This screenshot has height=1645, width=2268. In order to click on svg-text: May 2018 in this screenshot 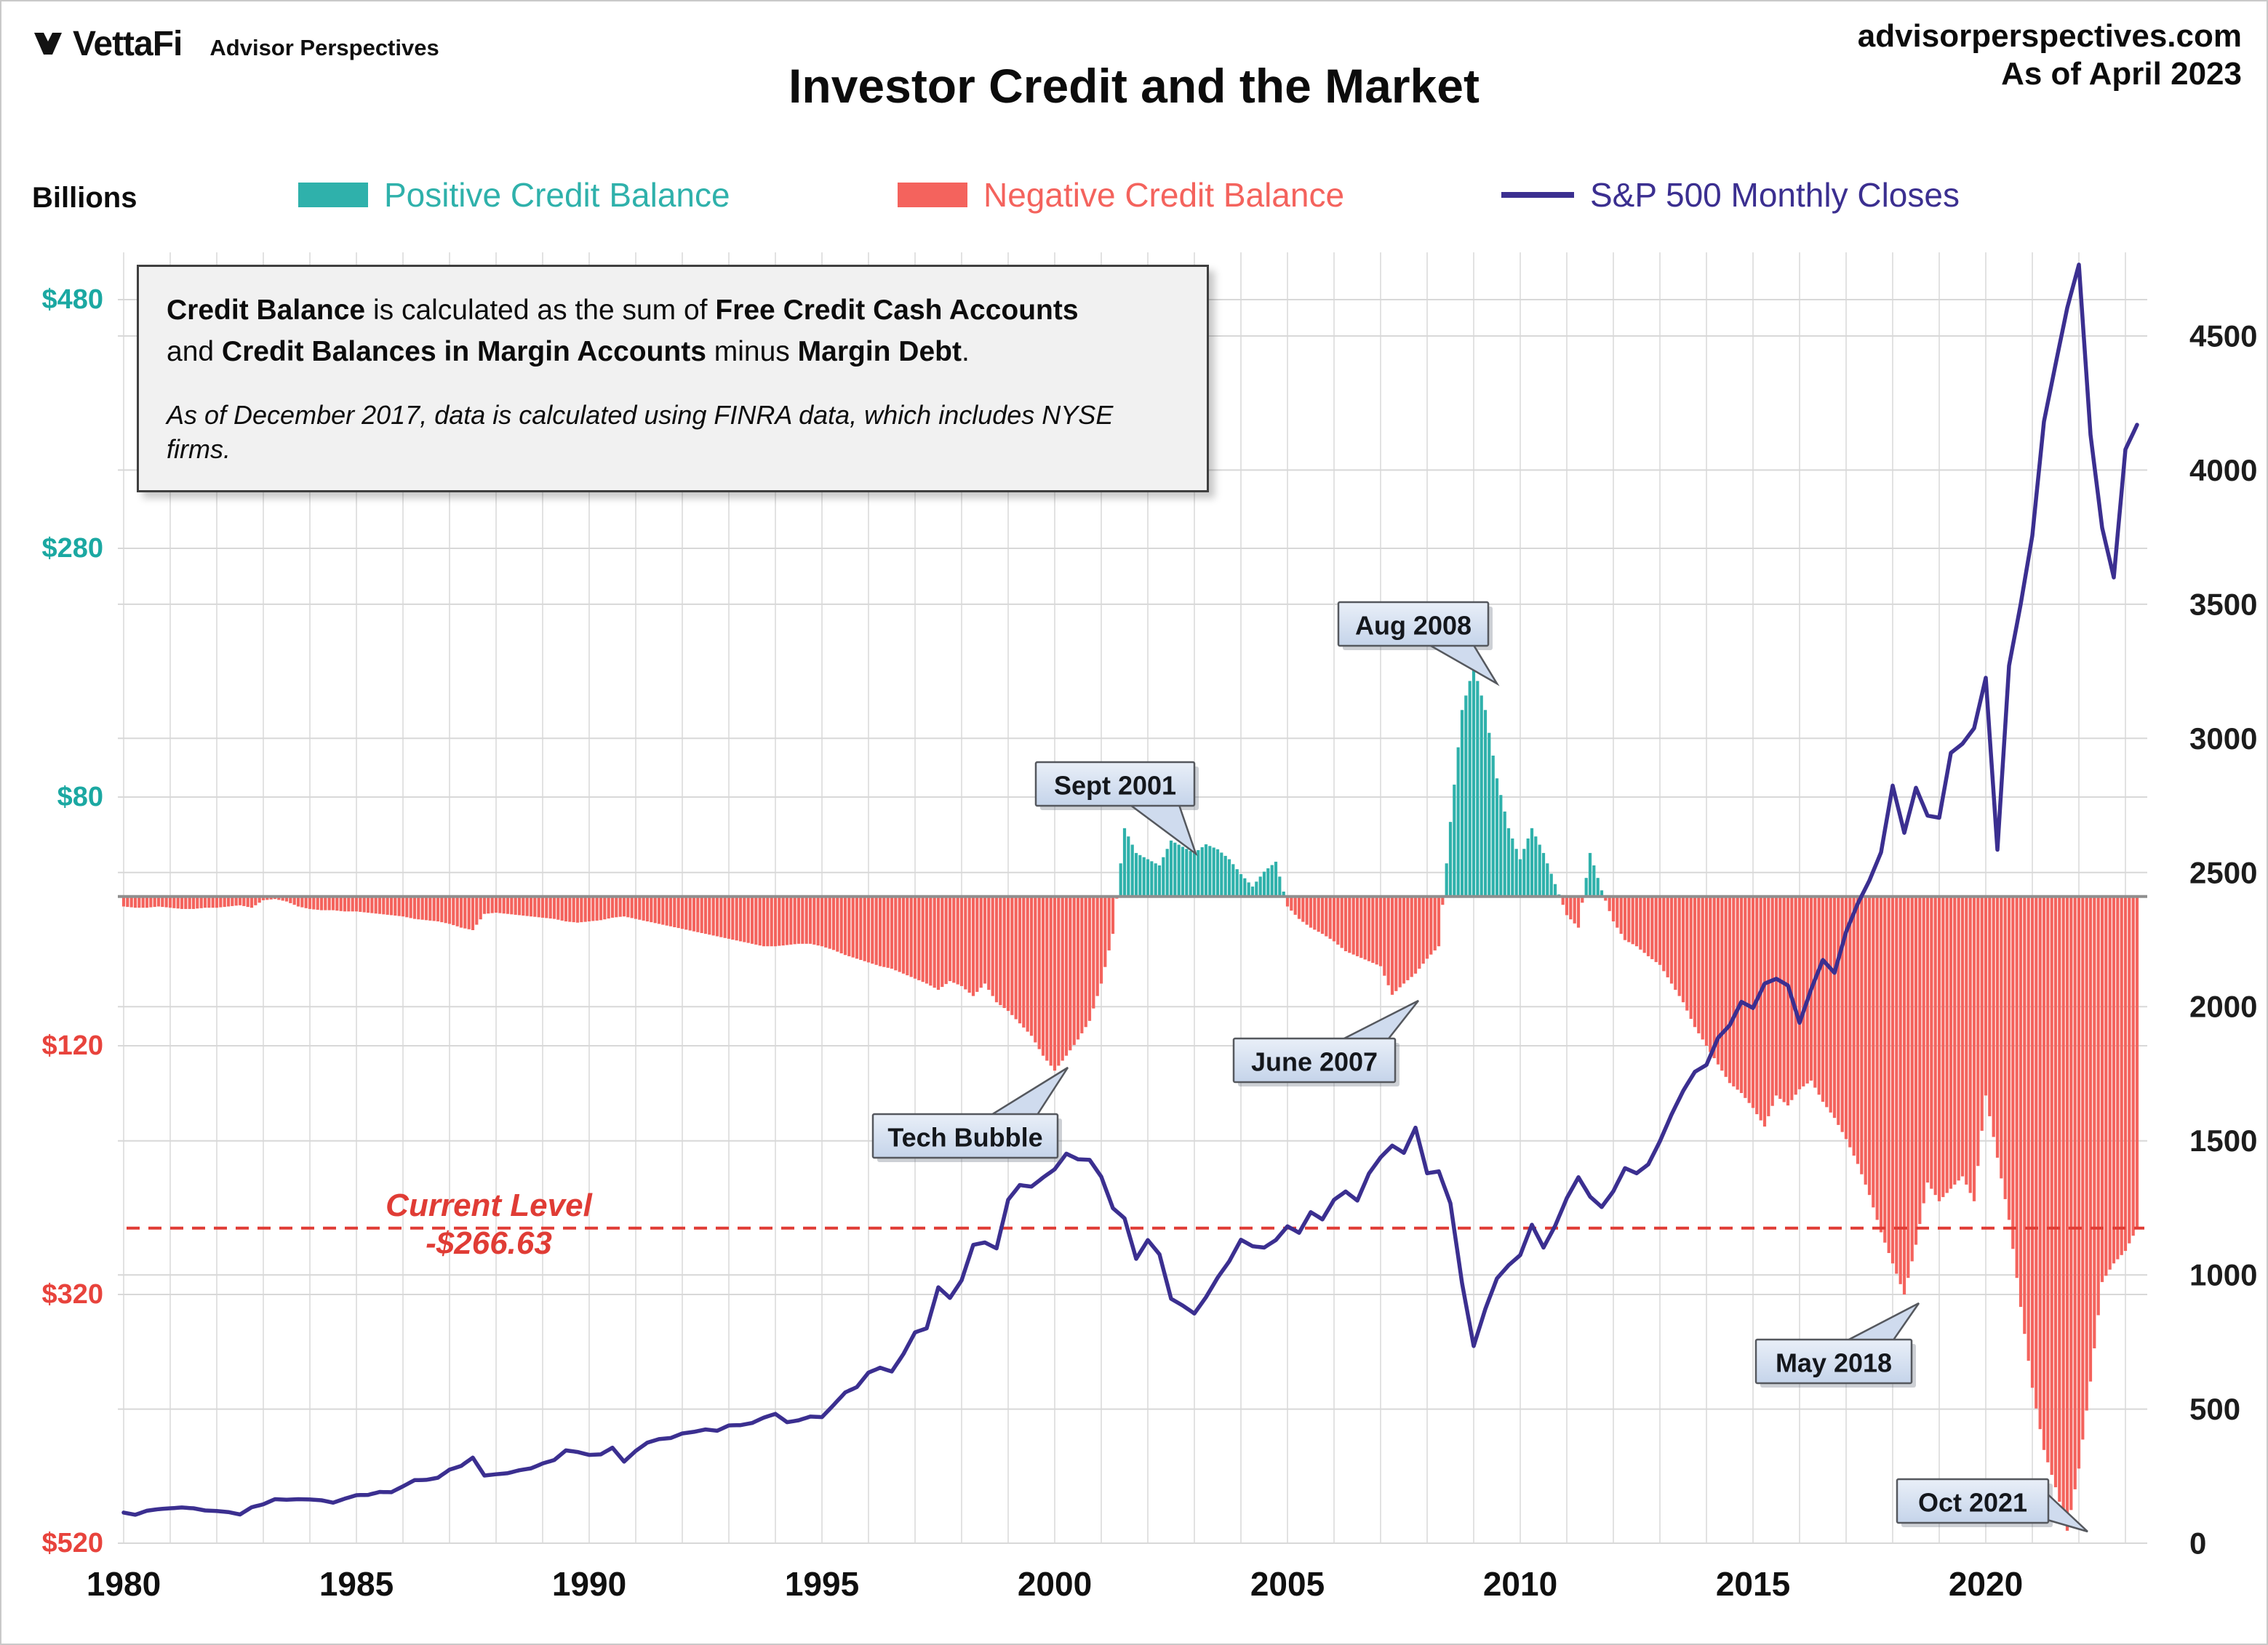, I will do `click(1834, 1363)`.